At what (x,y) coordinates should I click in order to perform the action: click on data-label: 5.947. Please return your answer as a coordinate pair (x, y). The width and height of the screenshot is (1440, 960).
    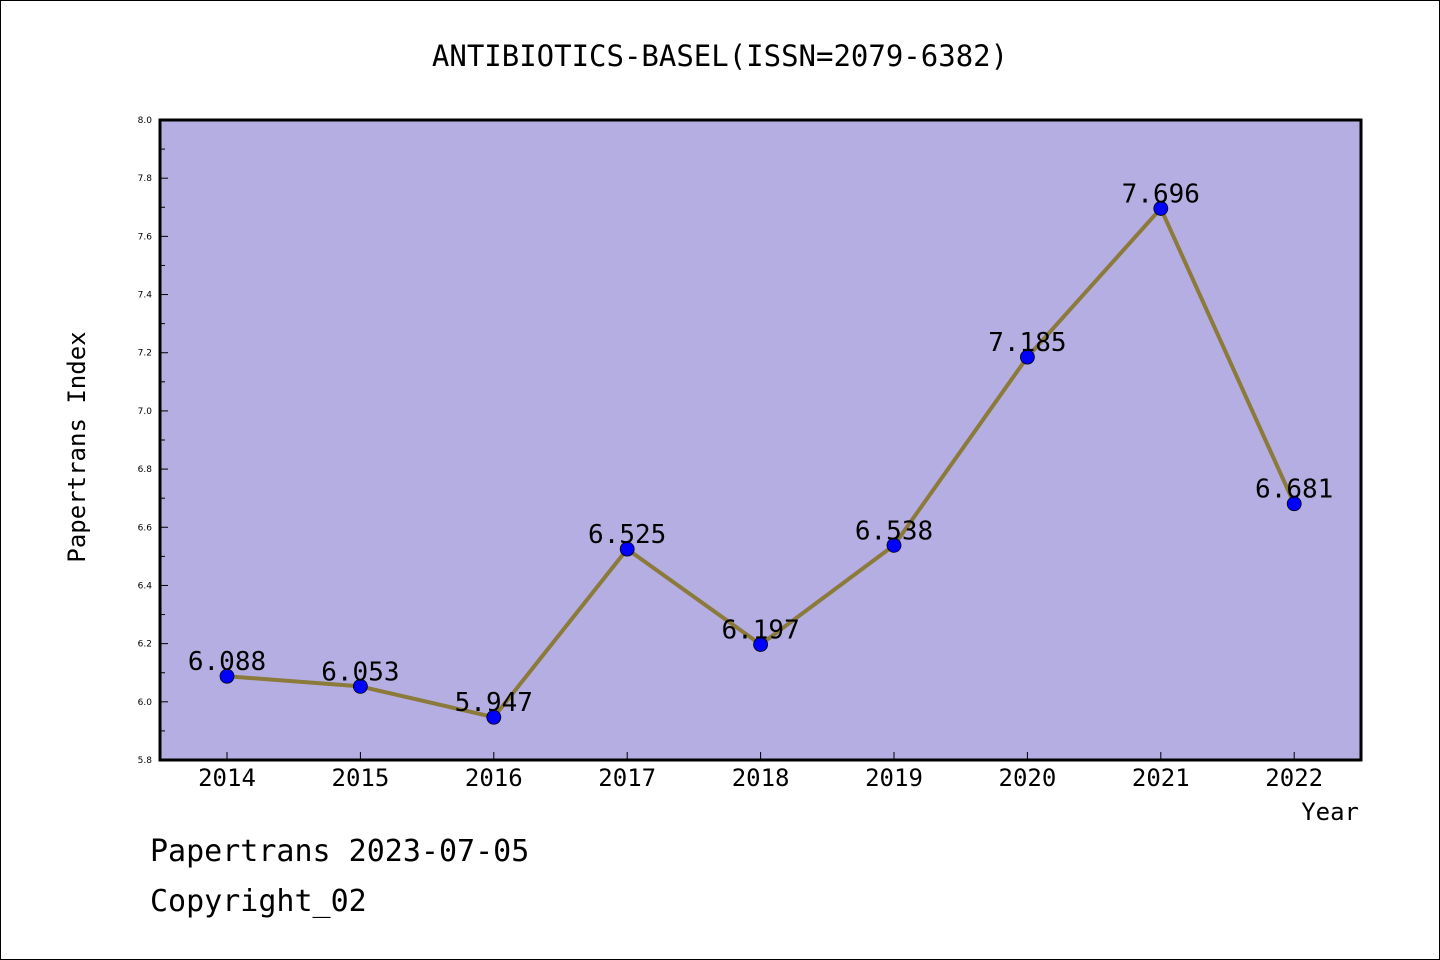
    Looking at the image, I should click on (494, 703).